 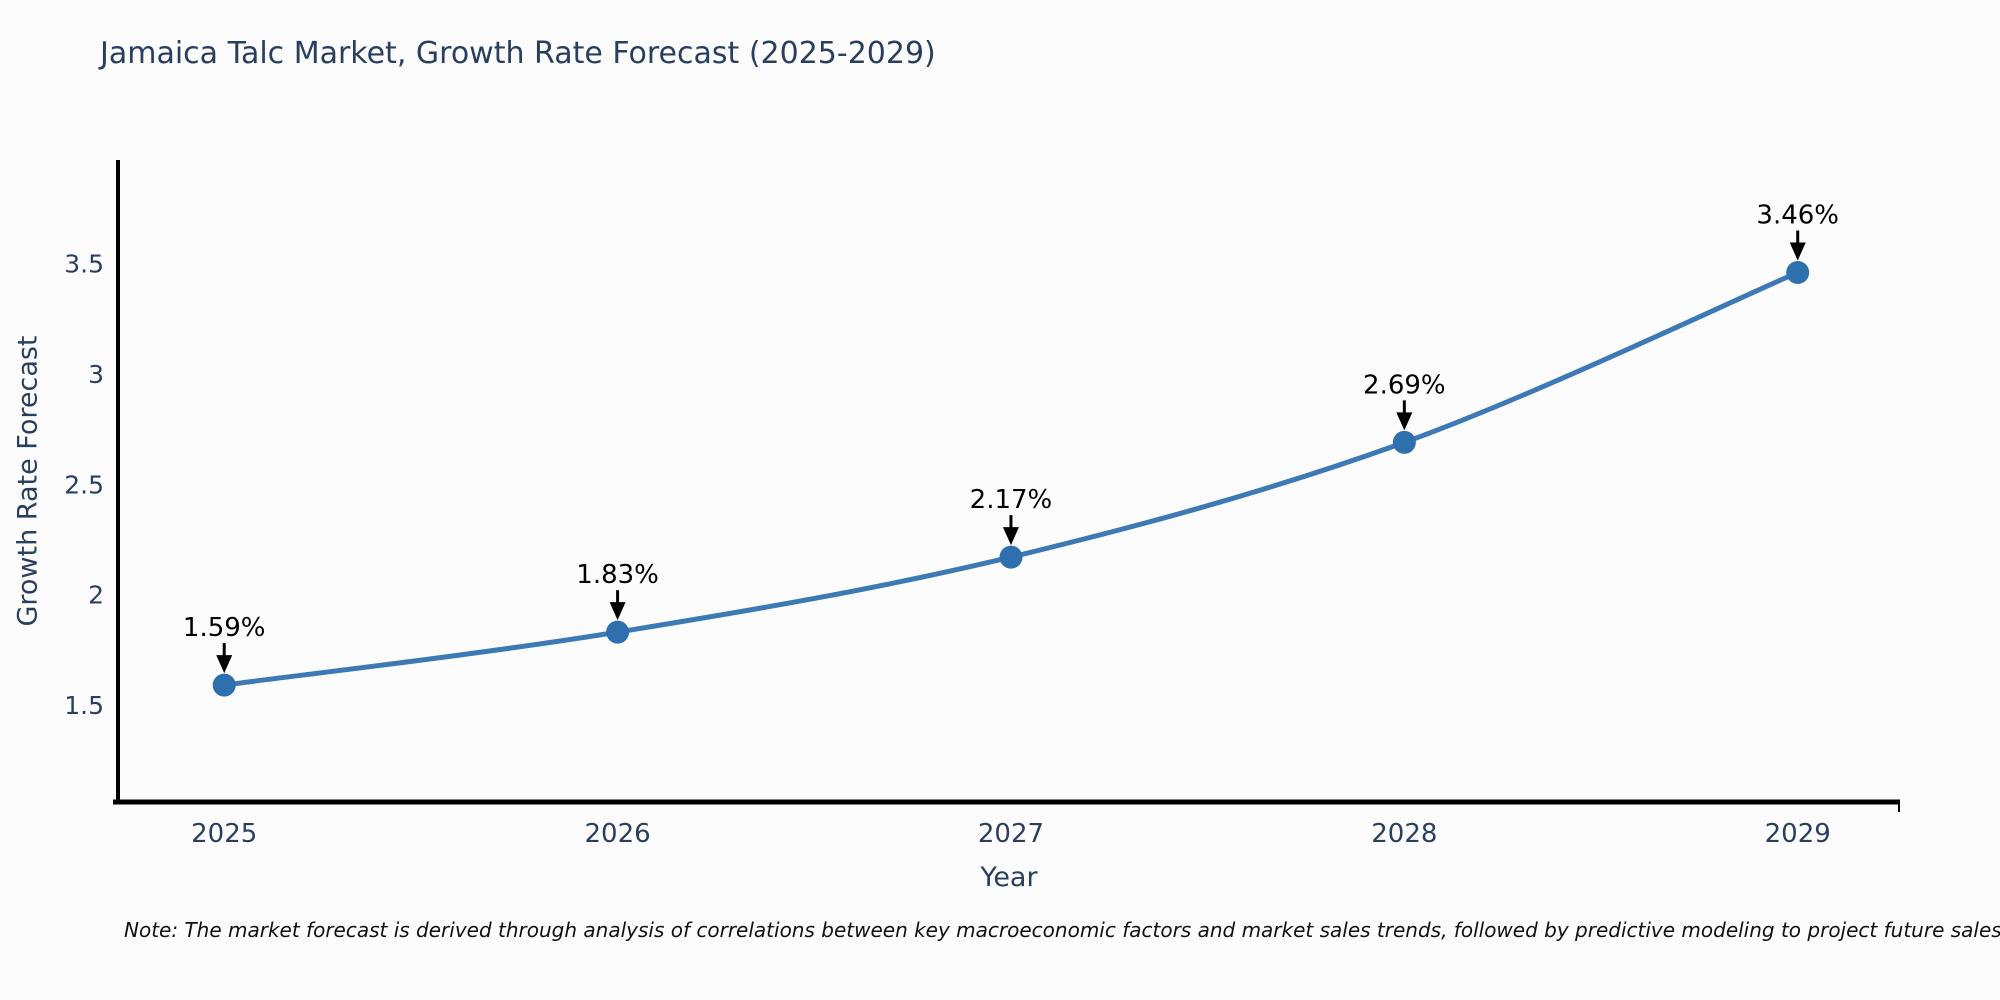 I want to click on y-tick-label: 3.5, so click(x=84, y=264).